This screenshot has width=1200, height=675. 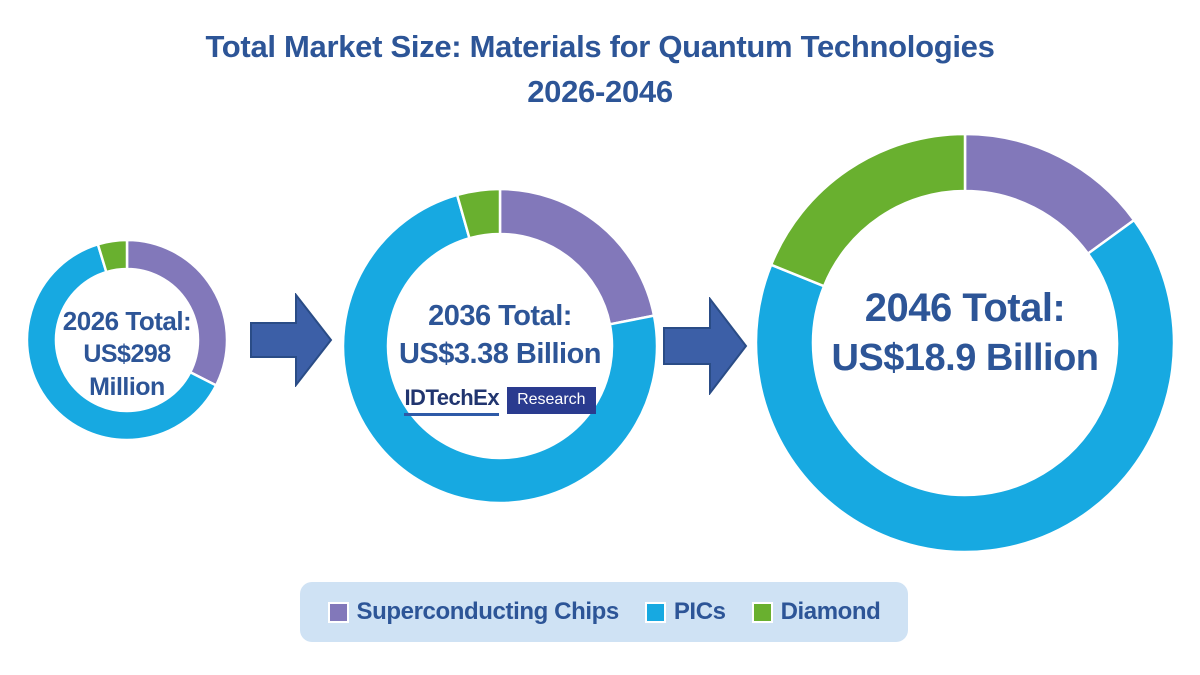 What do you see at coordinates (121, 342) in the screenshot?
I see `donut-segment-2026-pics` at bounding box center [121, 342].